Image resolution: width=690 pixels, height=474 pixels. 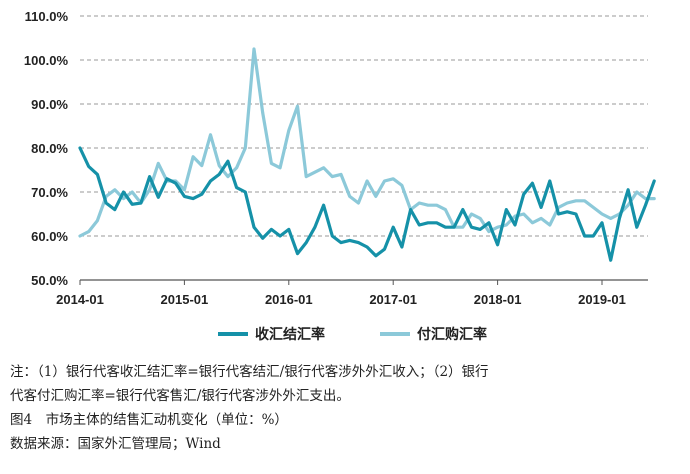 I want to click on y-tick-label: 70.0%, so click(x=49, y=192).